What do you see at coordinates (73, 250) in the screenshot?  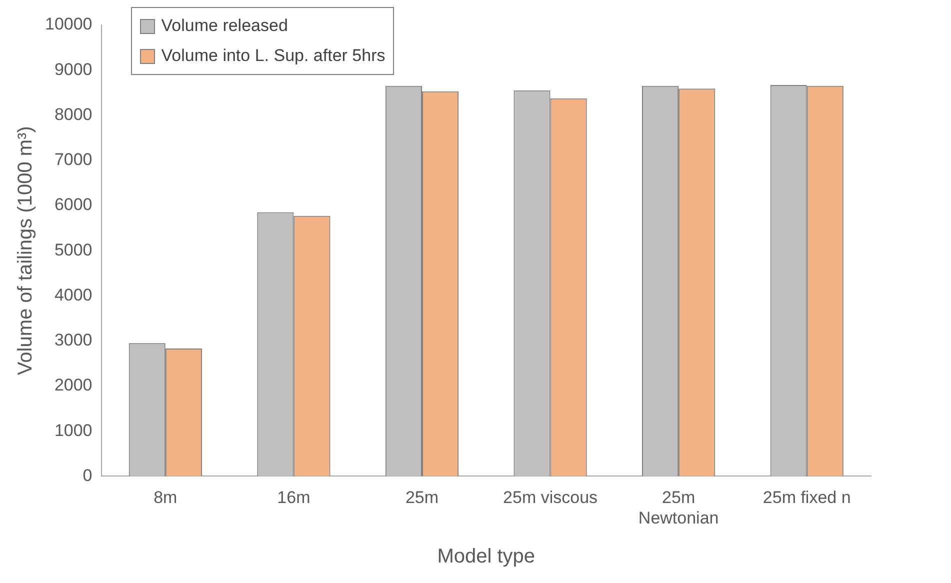 I see `y-tick-label: 5000` at bounding box center [73, 250].